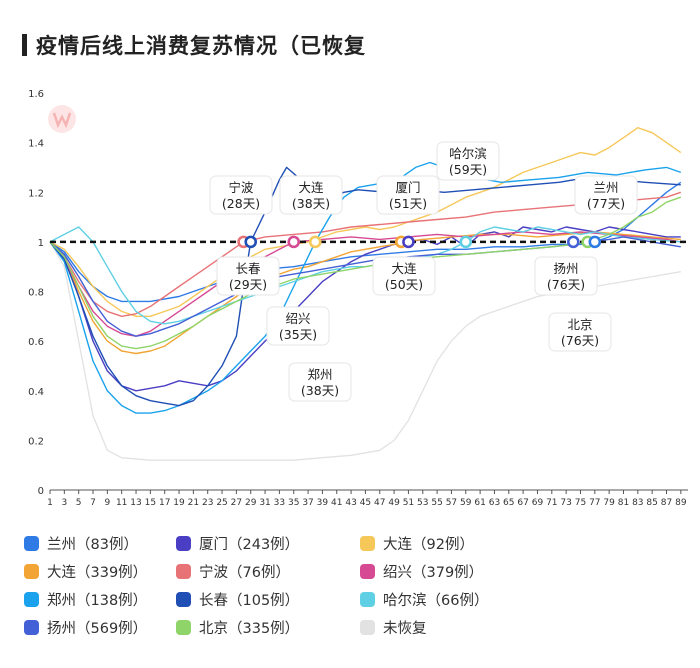  What do you see at coordinates (249, 628) in the screenshot?
I see `legend-label: 北京（335例）` at bounding box center [249, 628].